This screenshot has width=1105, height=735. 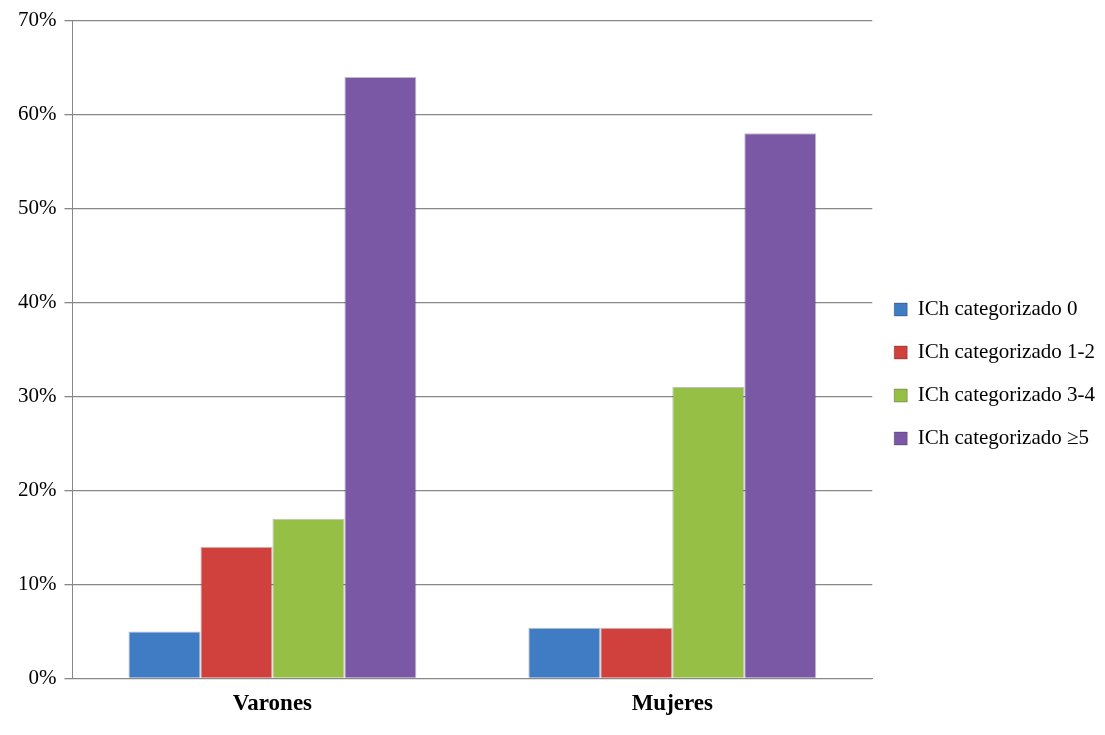 What do you see at coordinates (272, 703) in the screenshot?
I see `x-tick-label: Varones` at bounding box center [272, 703].